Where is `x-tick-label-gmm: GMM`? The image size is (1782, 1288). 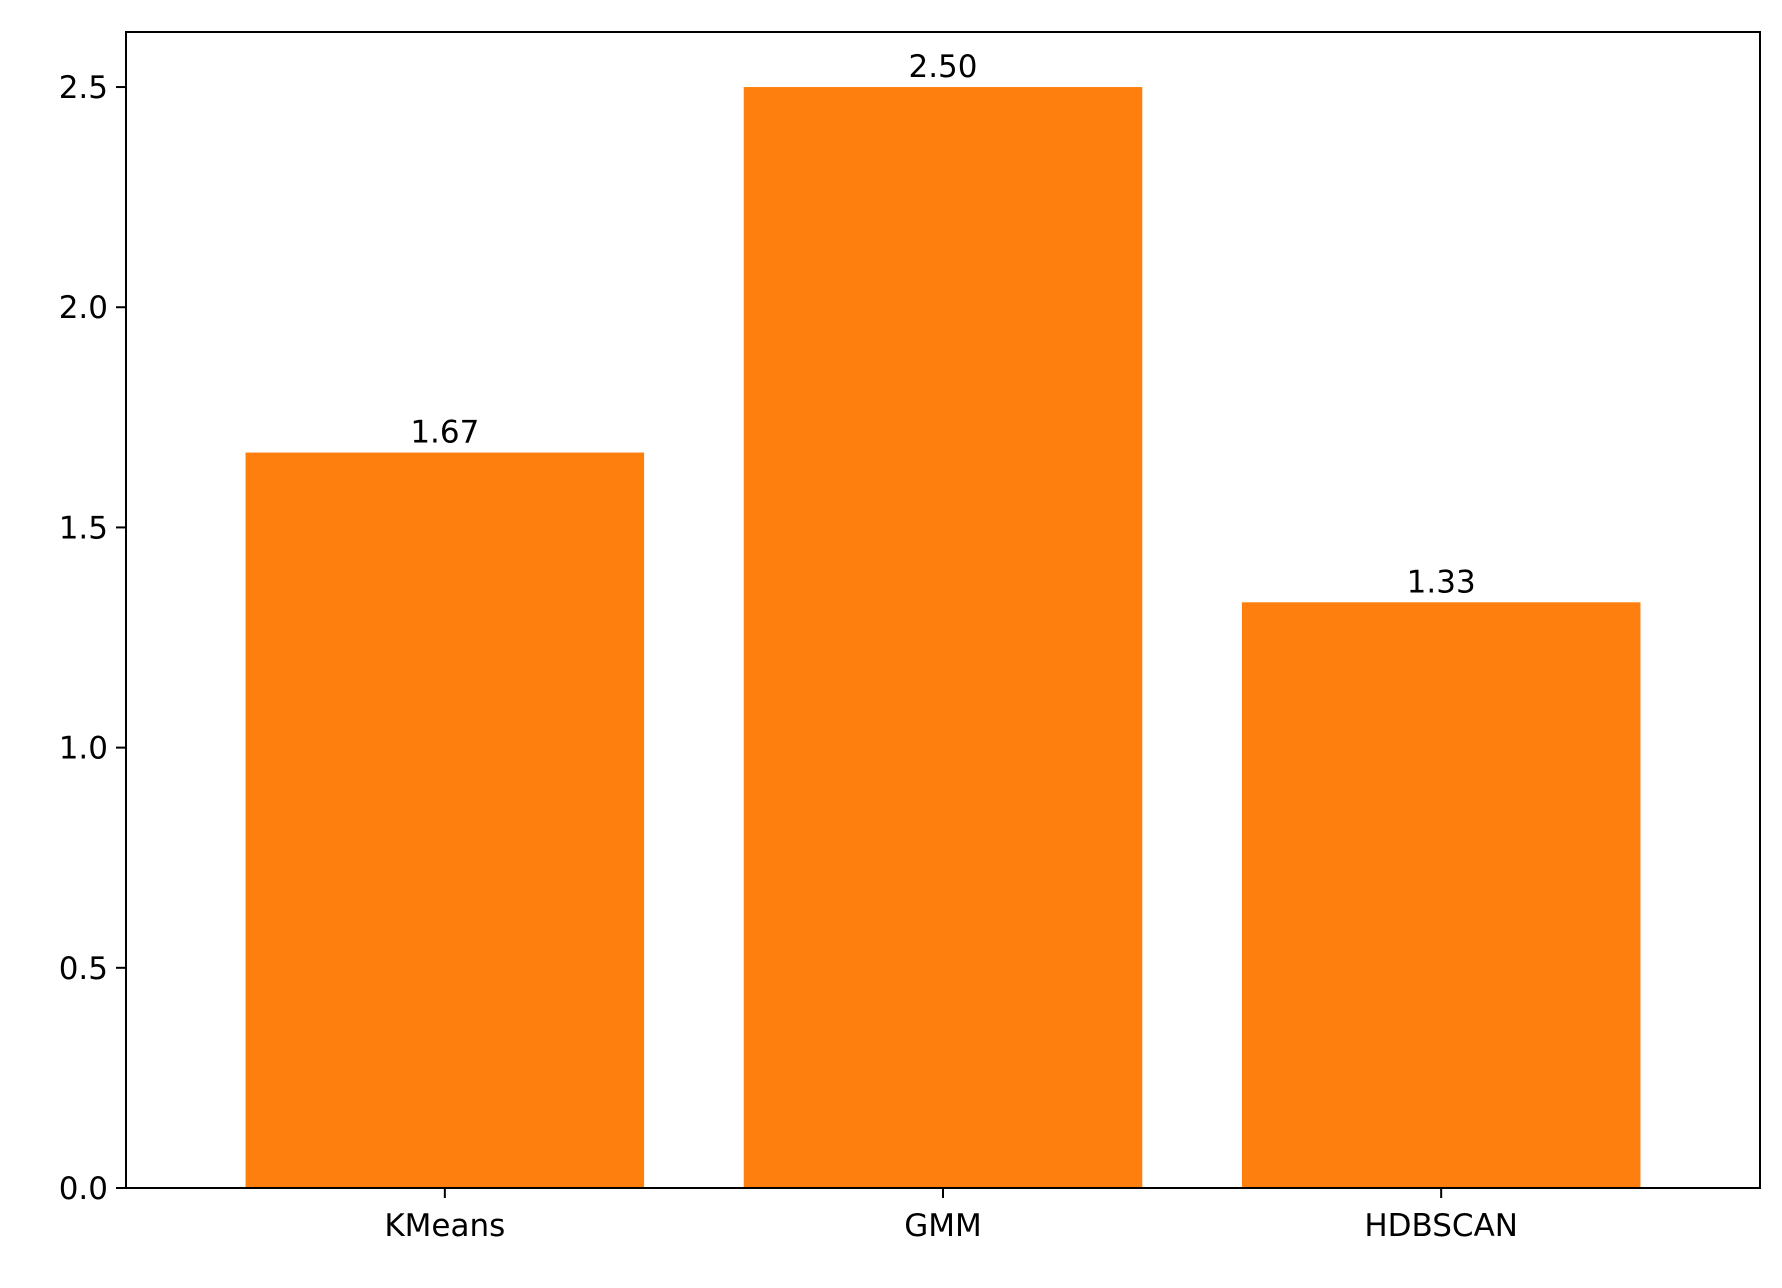
x-tick-label-gmm: GMM is located at coordinates (943, 1226).